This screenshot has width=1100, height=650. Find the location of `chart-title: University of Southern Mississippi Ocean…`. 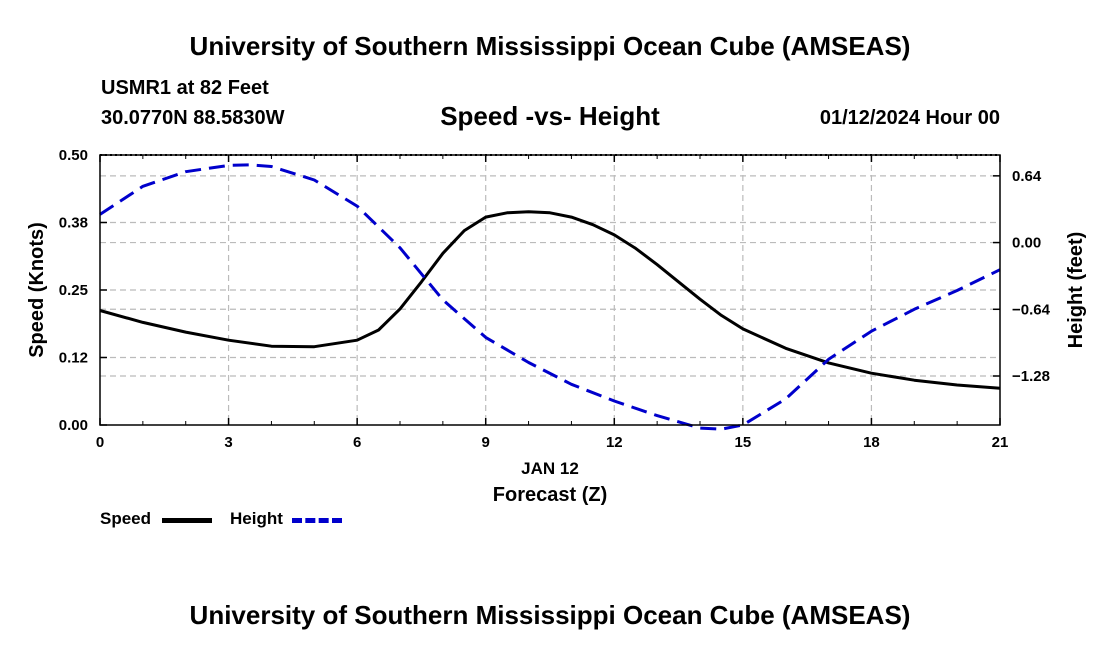

chart-title: University of Southern Mississippi Ocean… is located at coordinates (550, 46).